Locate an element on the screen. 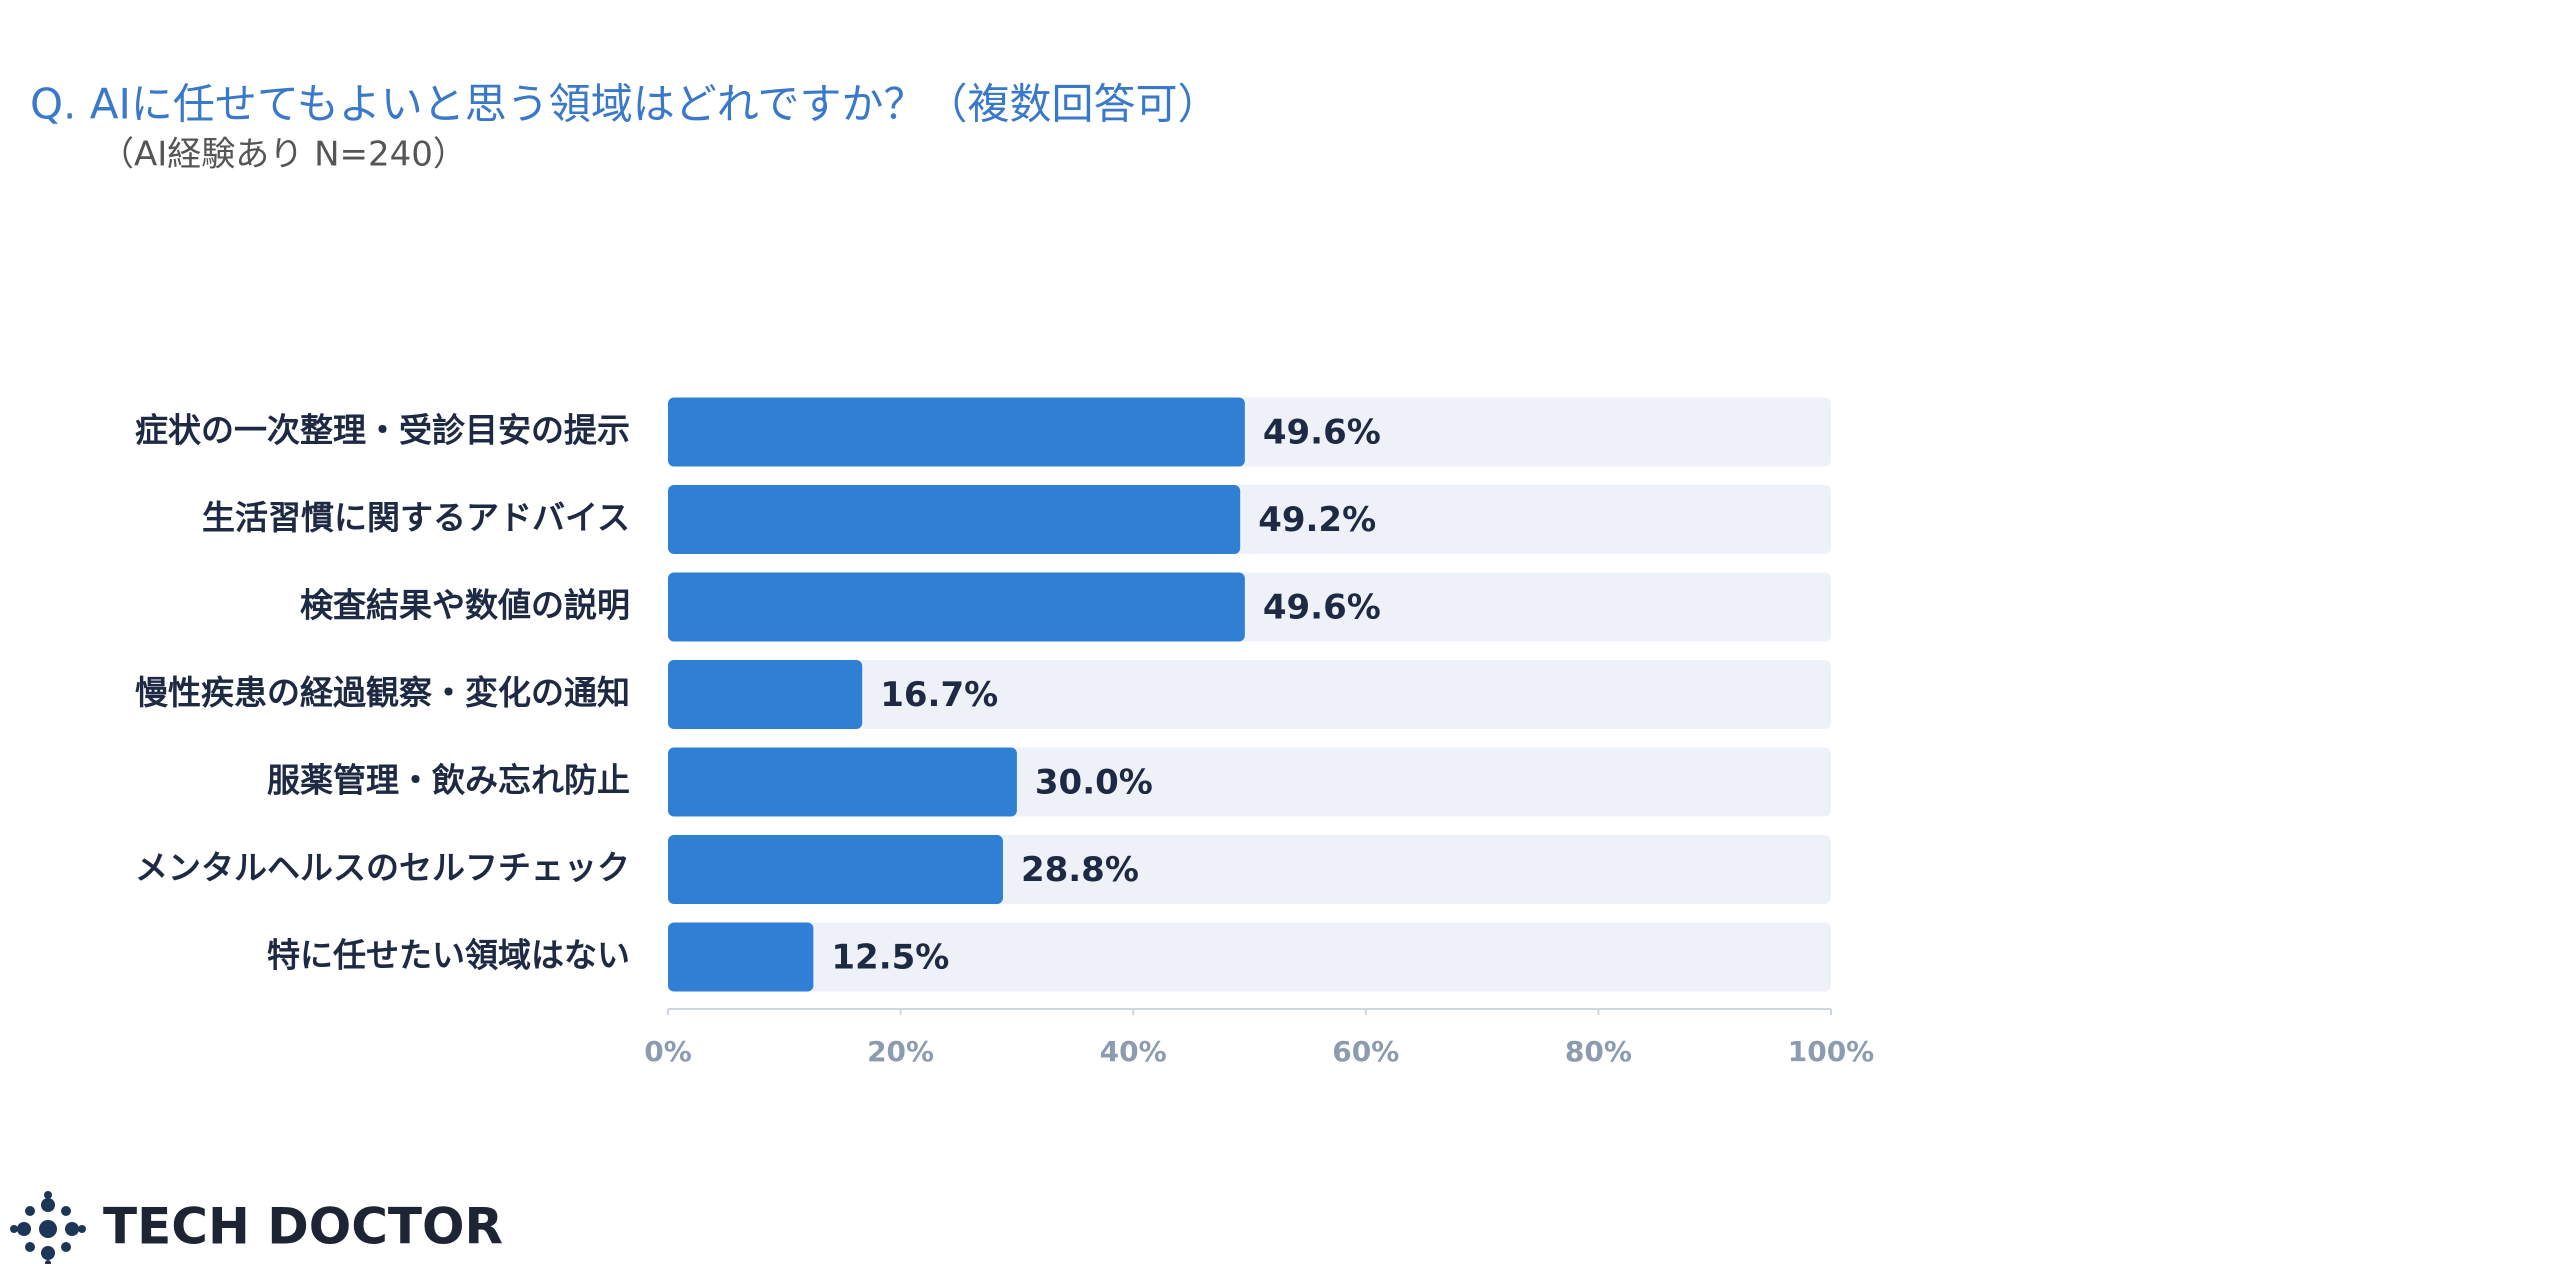 This screenshot has height=1264, width=2560. category-label: 検査結果や数値の説明 is located at coordinates (465, 605).